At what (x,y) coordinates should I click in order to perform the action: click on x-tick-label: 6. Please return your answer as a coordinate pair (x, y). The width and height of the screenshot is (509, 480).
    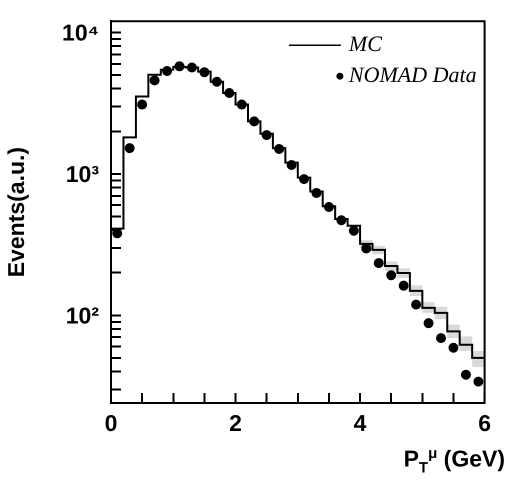
    Looking at the image, I should click on (485, 423).